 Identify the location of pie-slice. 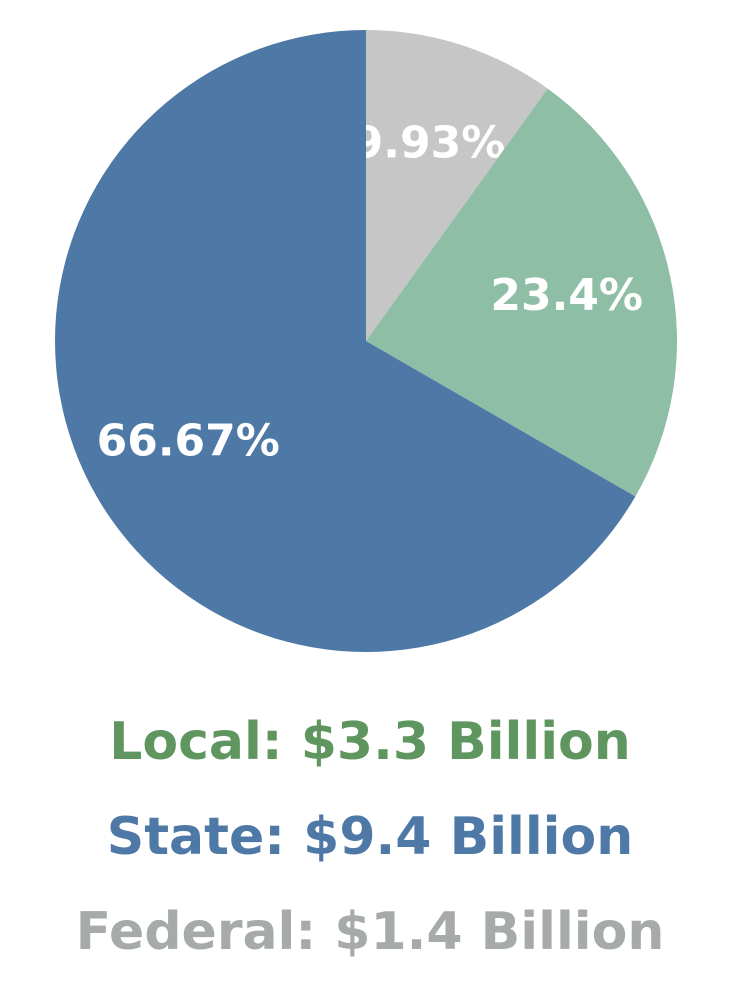
(457, 185).